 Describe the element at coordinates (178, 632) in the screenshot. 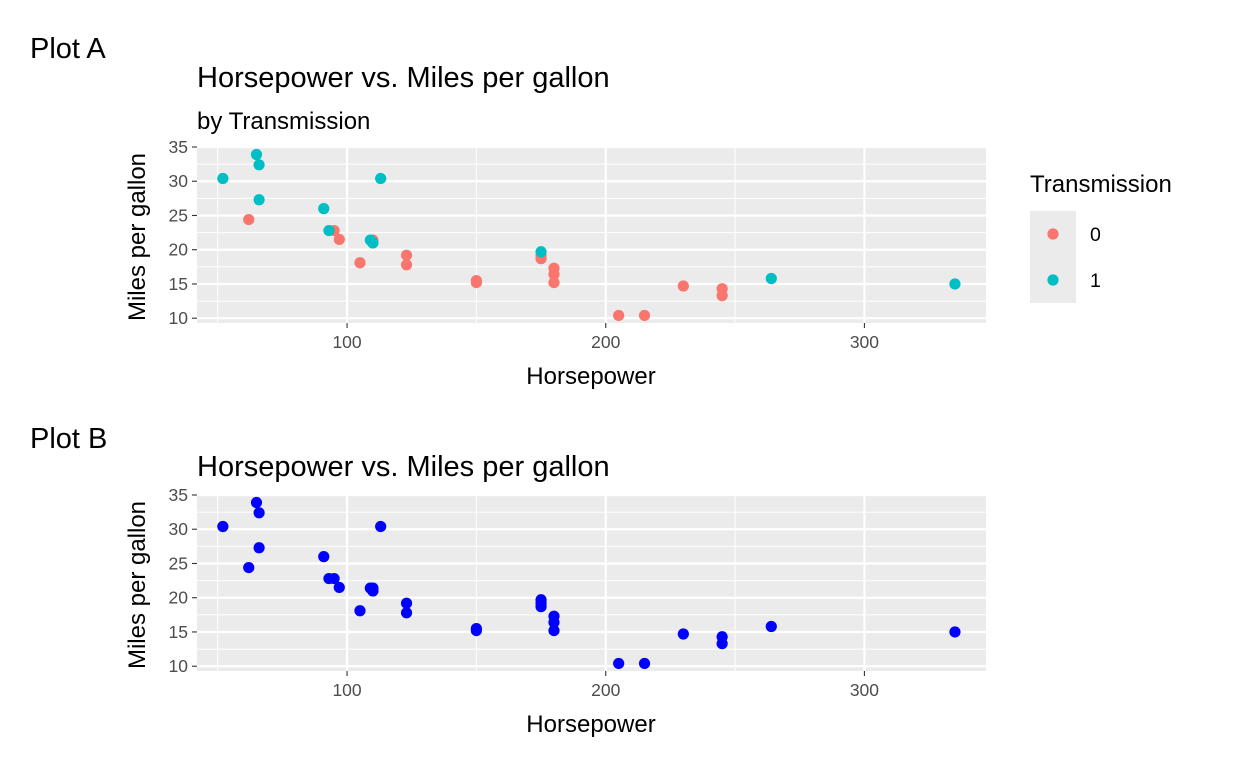

I see `plot-b-y-tick-label: 15` at that location.